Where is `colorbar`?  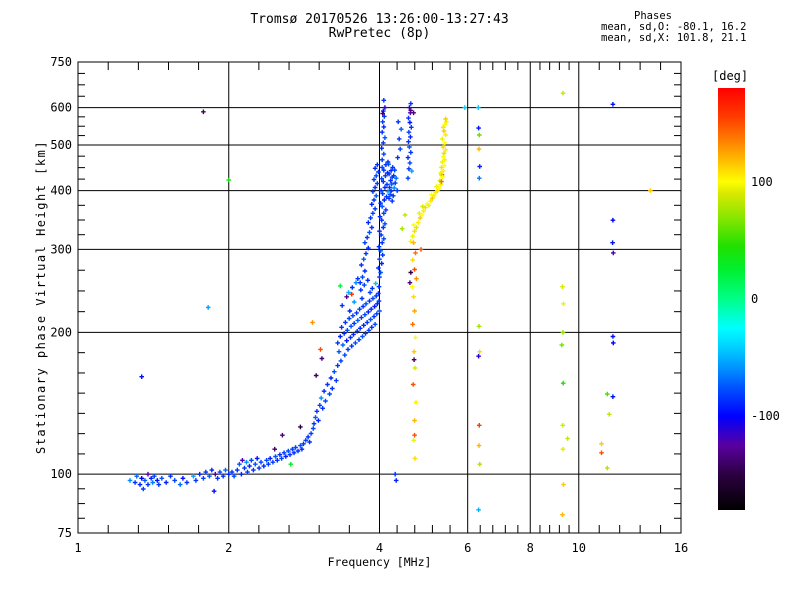
colorbar is located at coordinates (731, 299).